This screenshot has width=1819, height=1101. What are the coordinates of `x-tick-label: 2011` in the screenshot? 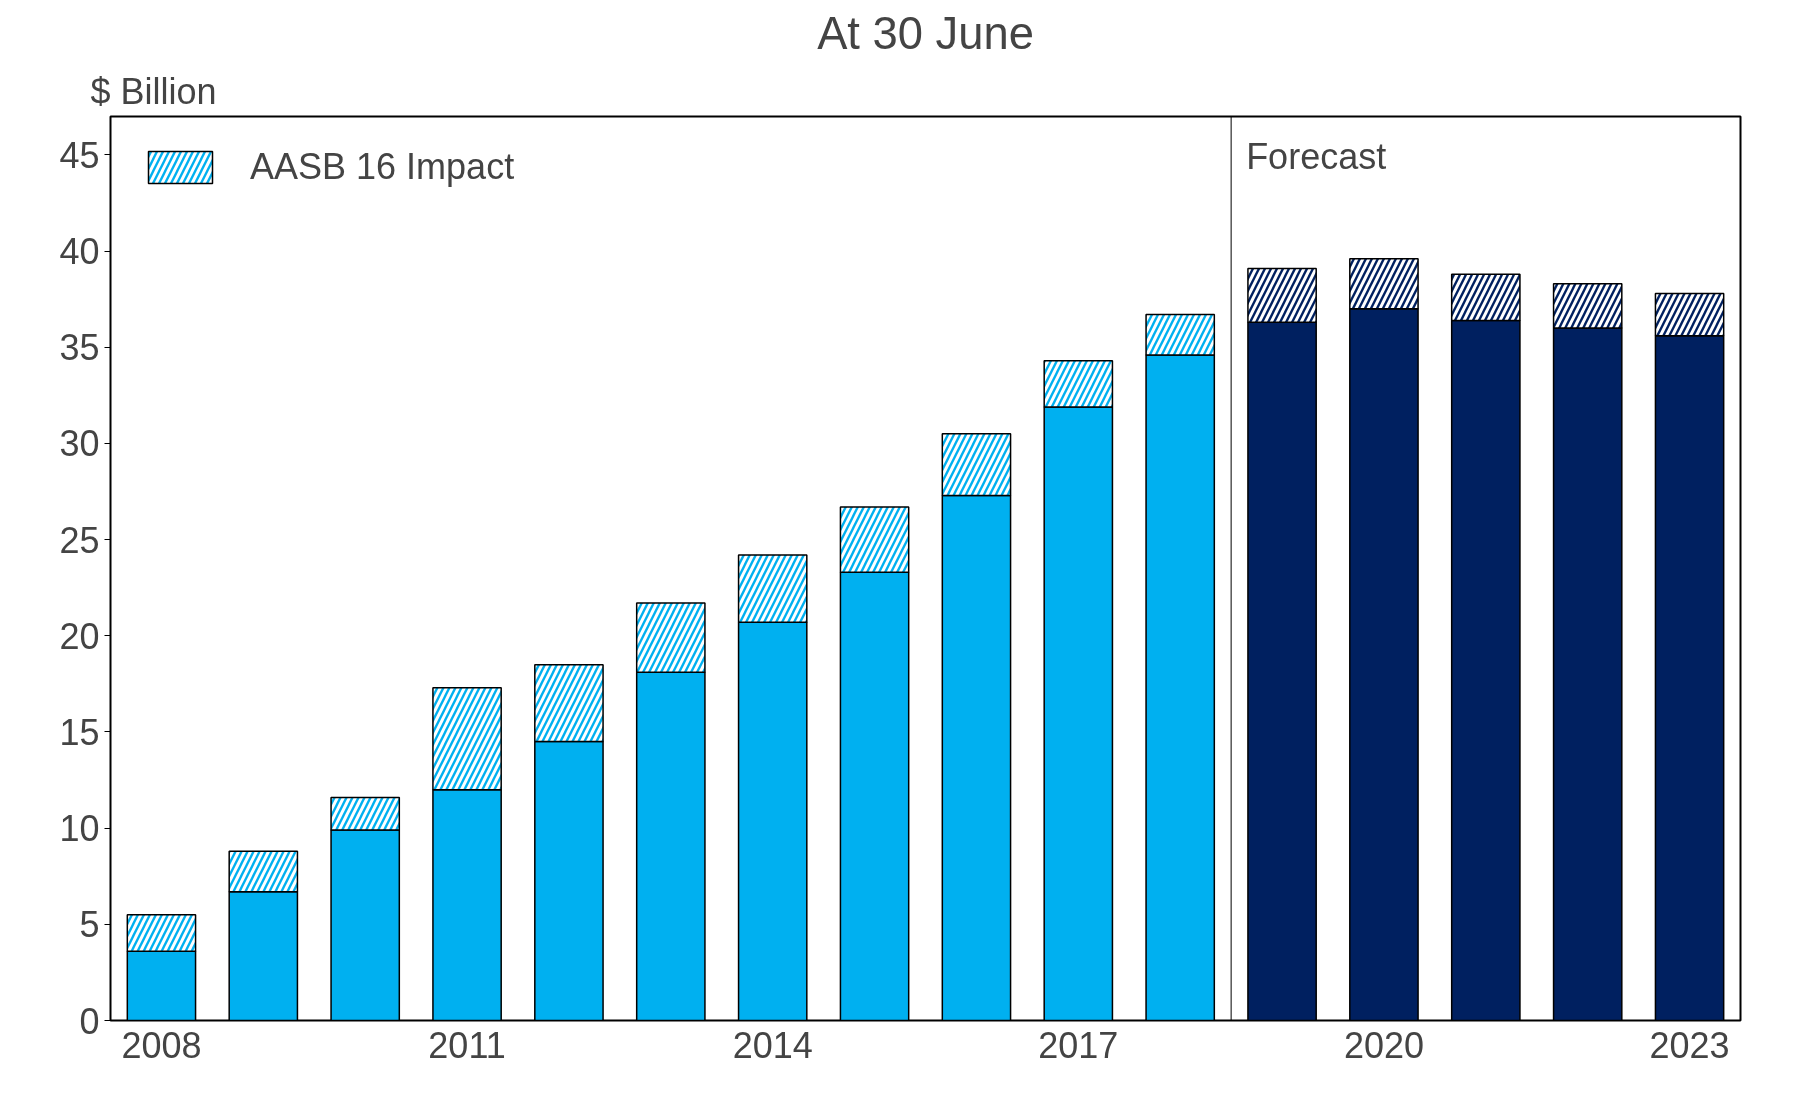 It's located at (467, 1045).